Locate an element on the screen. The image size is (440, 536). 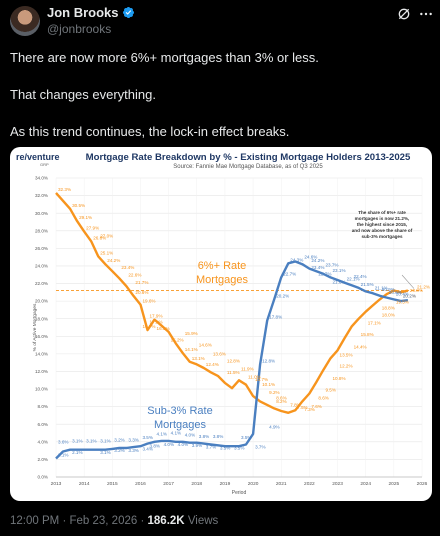
data-label: 21.5% is located at coordinates (367, 284).